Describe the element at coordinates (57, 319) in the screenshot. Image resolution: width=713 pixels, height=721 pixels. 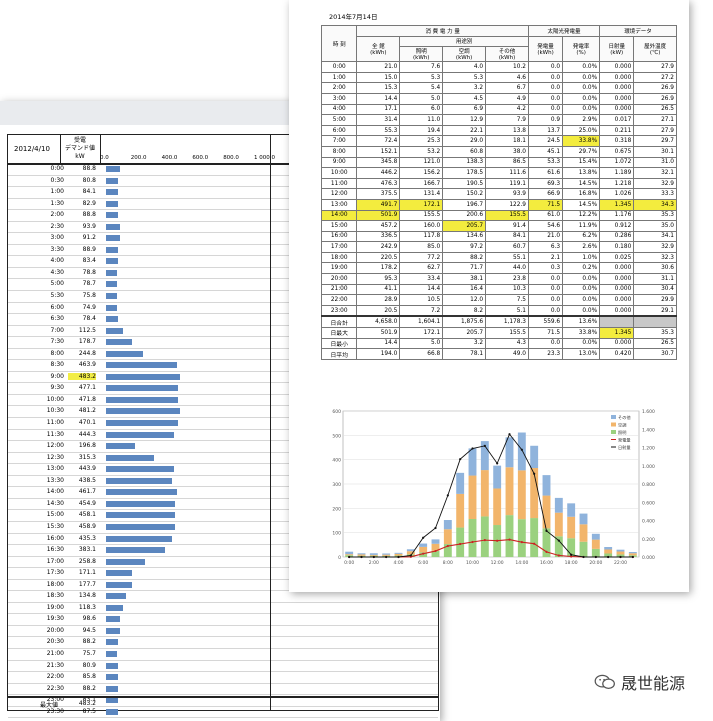
I see `row-time: 6:30` at that location.